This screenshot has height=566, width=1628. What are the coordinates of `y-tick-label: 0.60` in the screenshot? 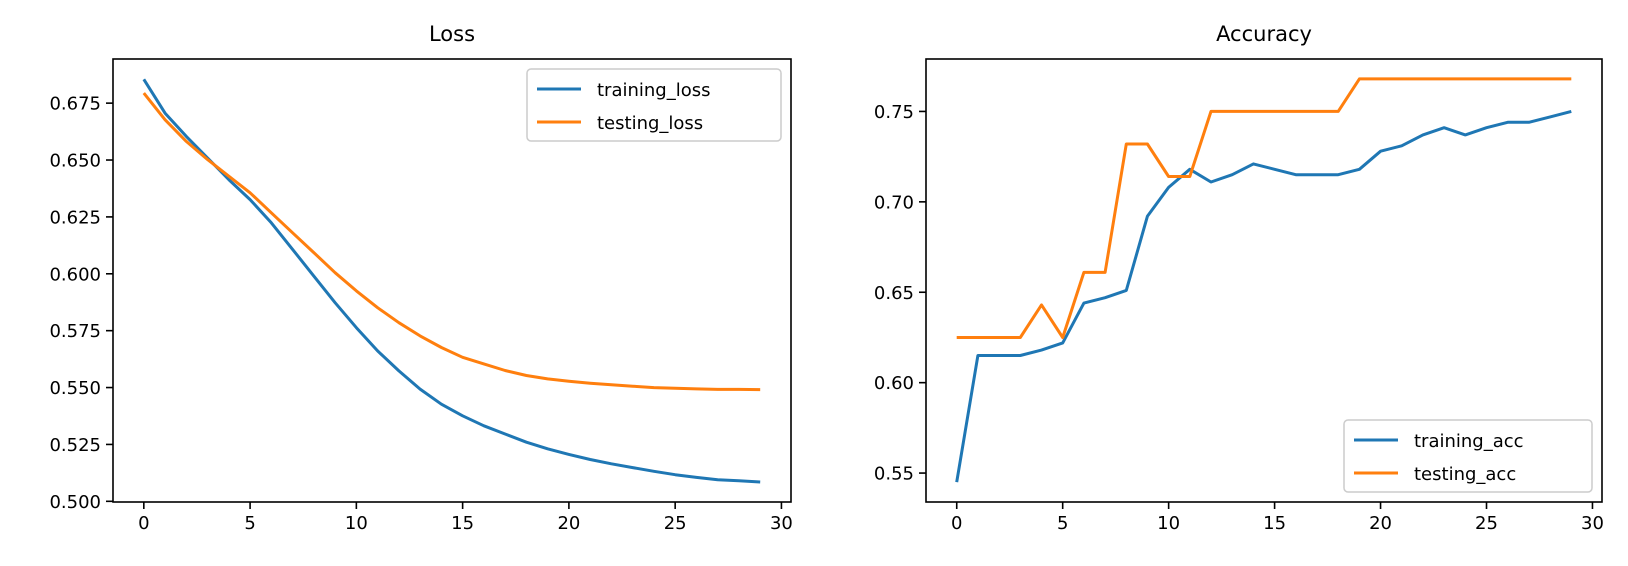 It's located at (894, 383).